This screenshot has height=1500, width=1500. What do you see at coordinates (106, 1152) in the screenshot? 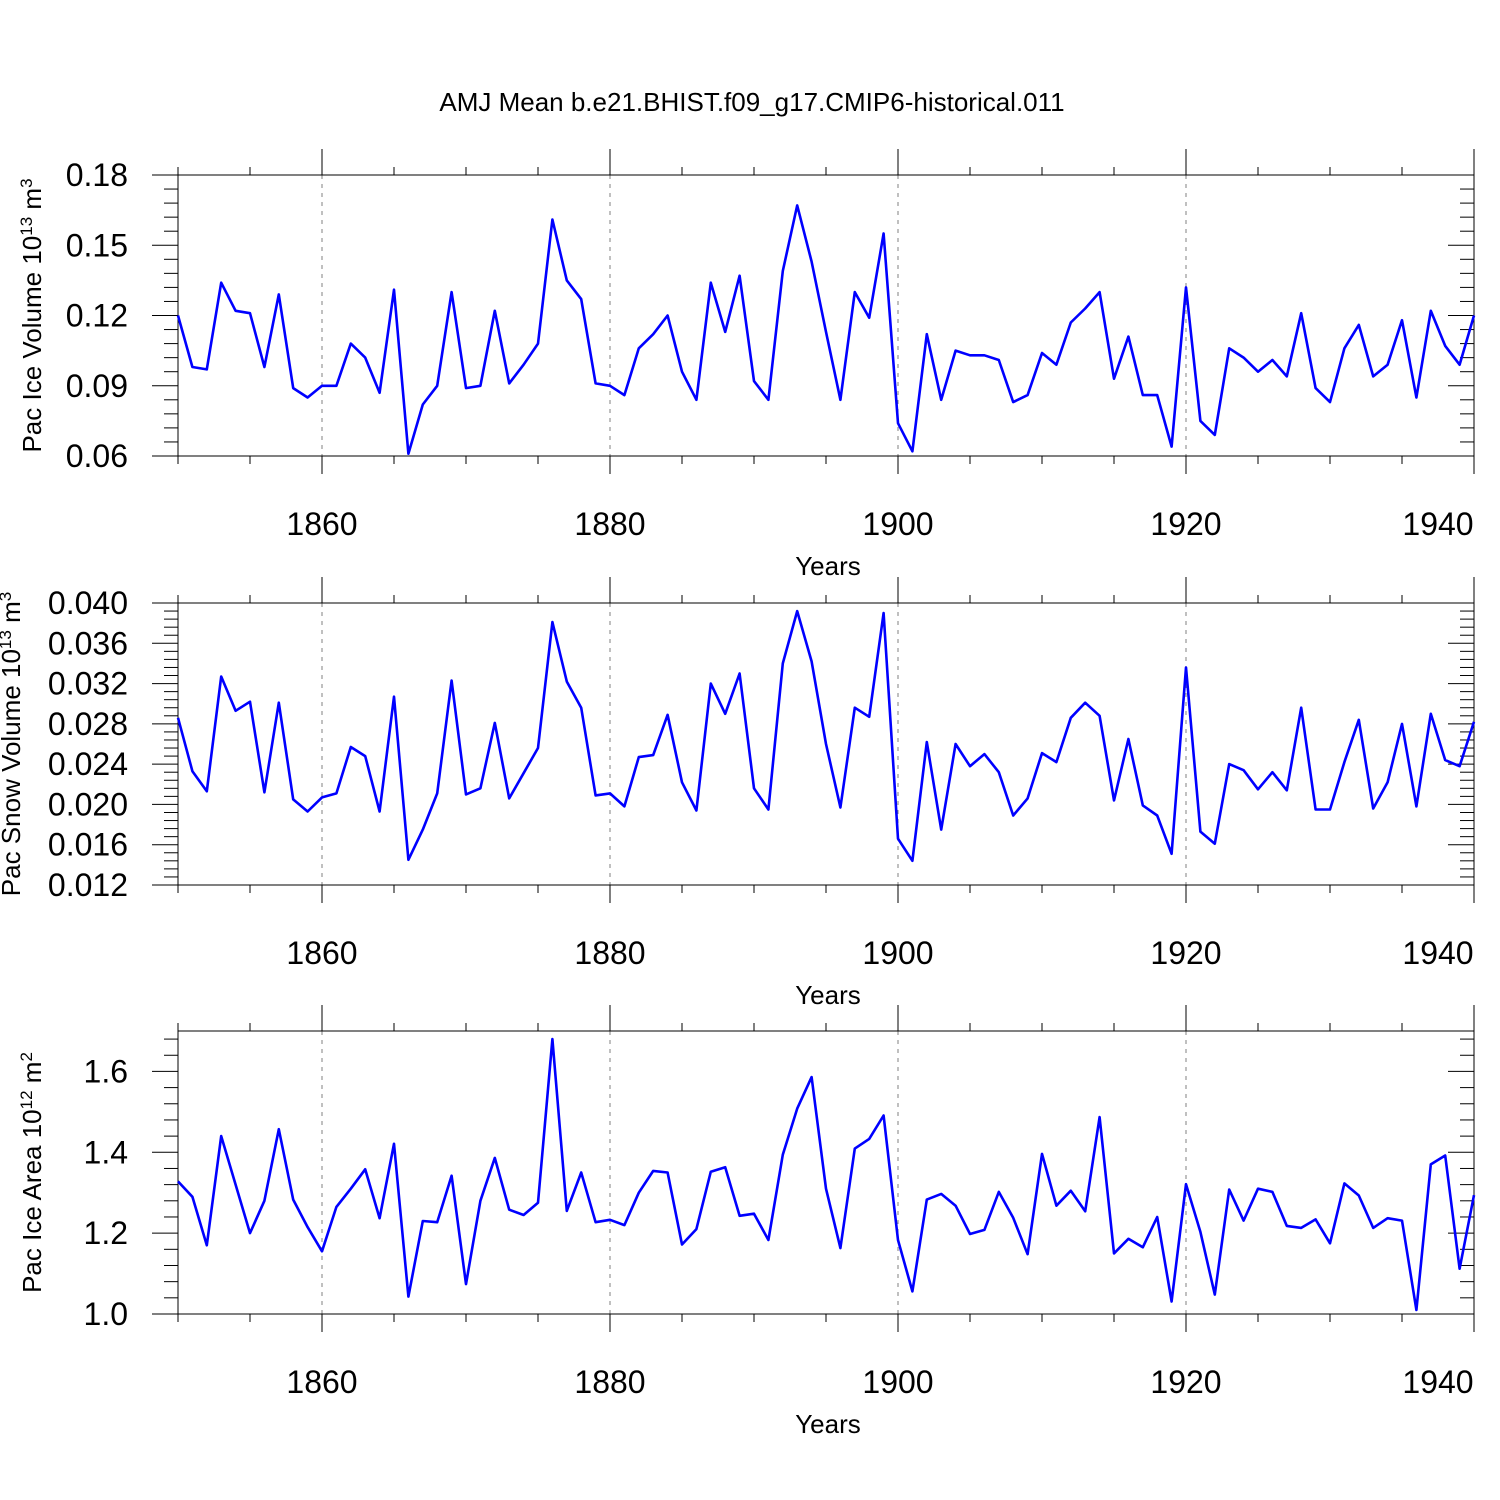
I see `y-tick-label: 1.4` at bounding box center [106, 1152].